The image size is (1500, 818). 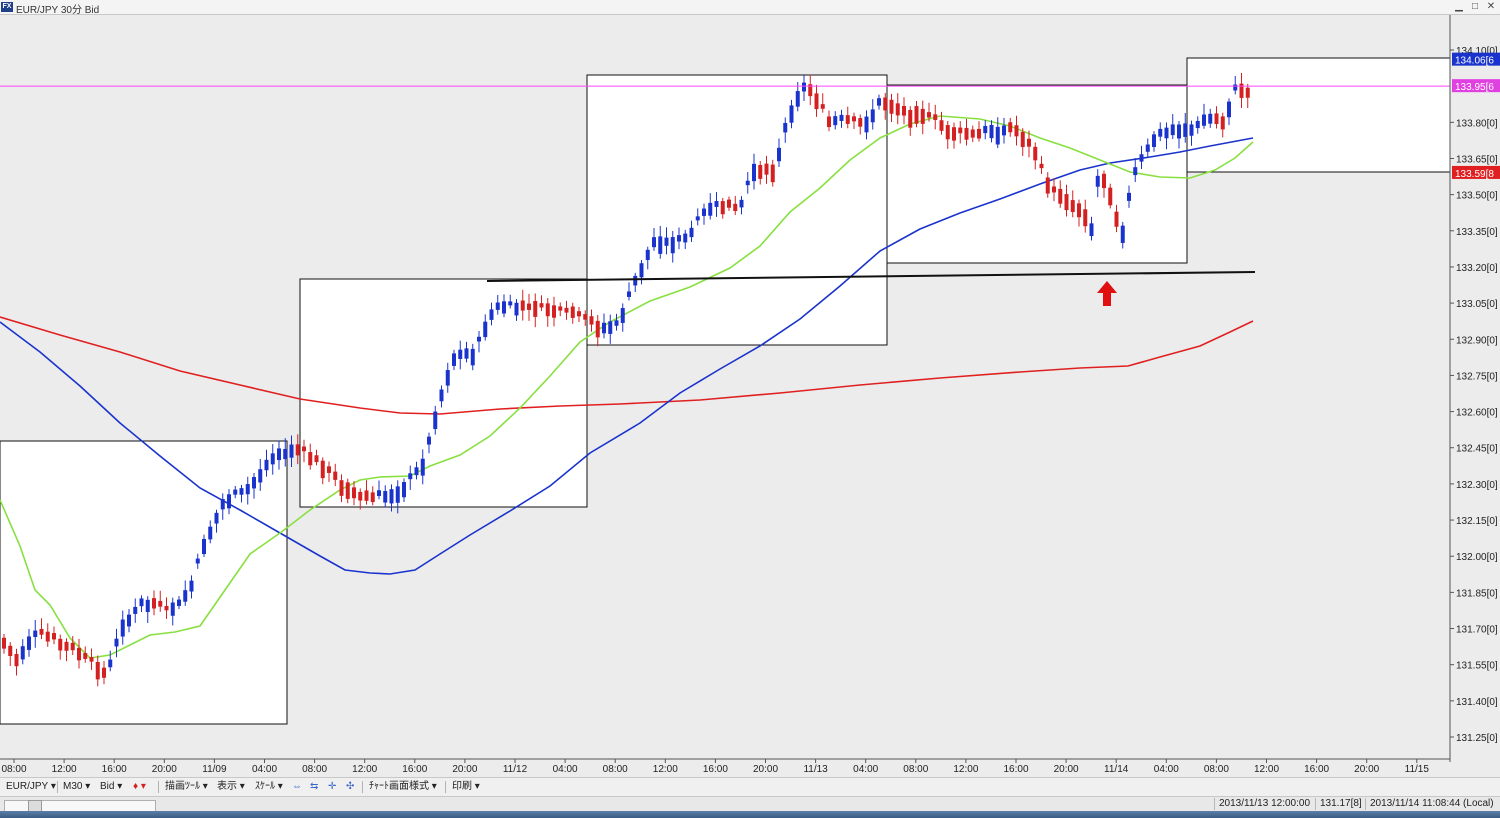 I want to click on print-menu: 印刷 ▾, so click(x=466, y=786).